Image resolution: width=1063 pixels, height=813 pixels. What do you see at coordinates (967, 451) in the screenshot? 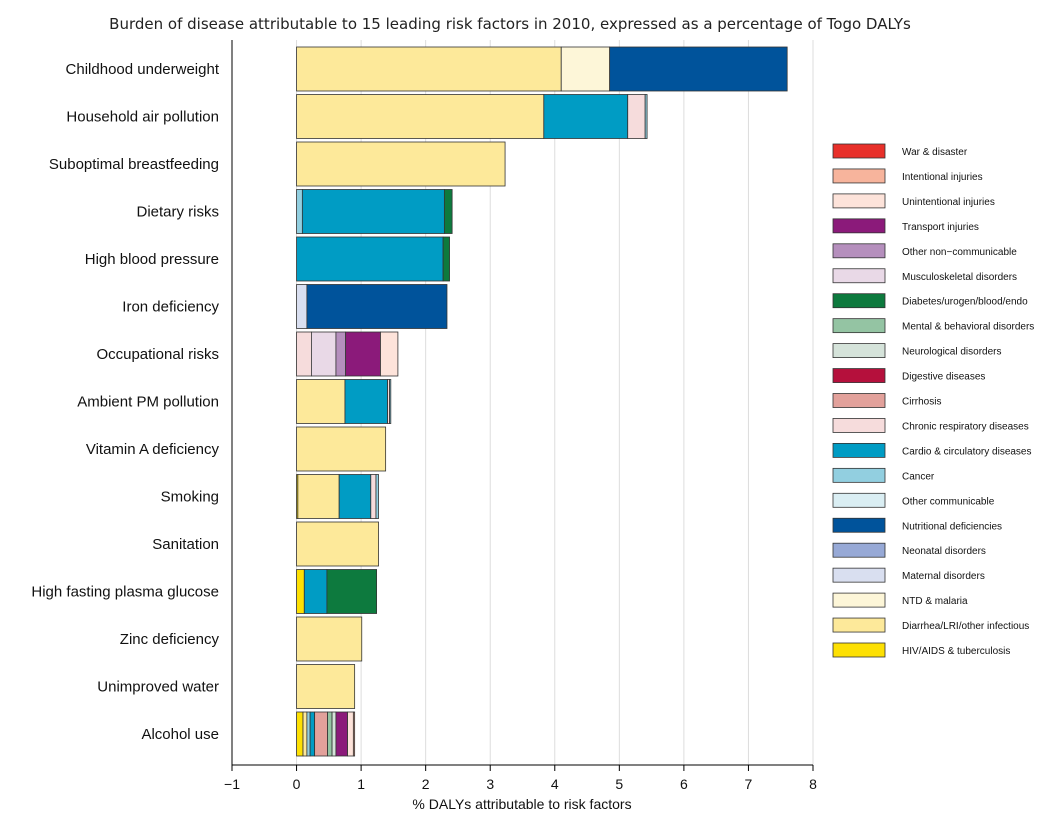
I see `legend-label: Cardio & circulatory diseases` at bounding box center [967, 451].